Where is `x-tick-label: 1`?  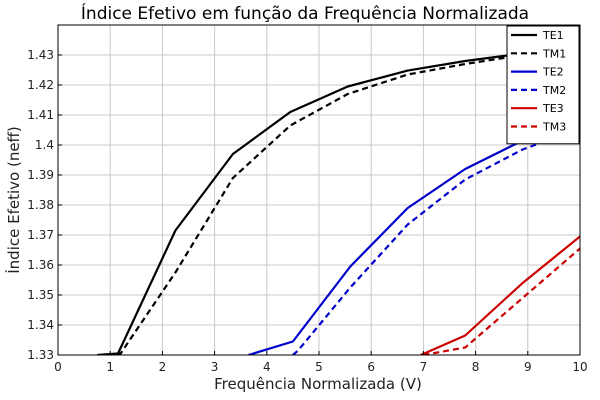
x-tick-label: 1 is located at coordinates (110, 367).